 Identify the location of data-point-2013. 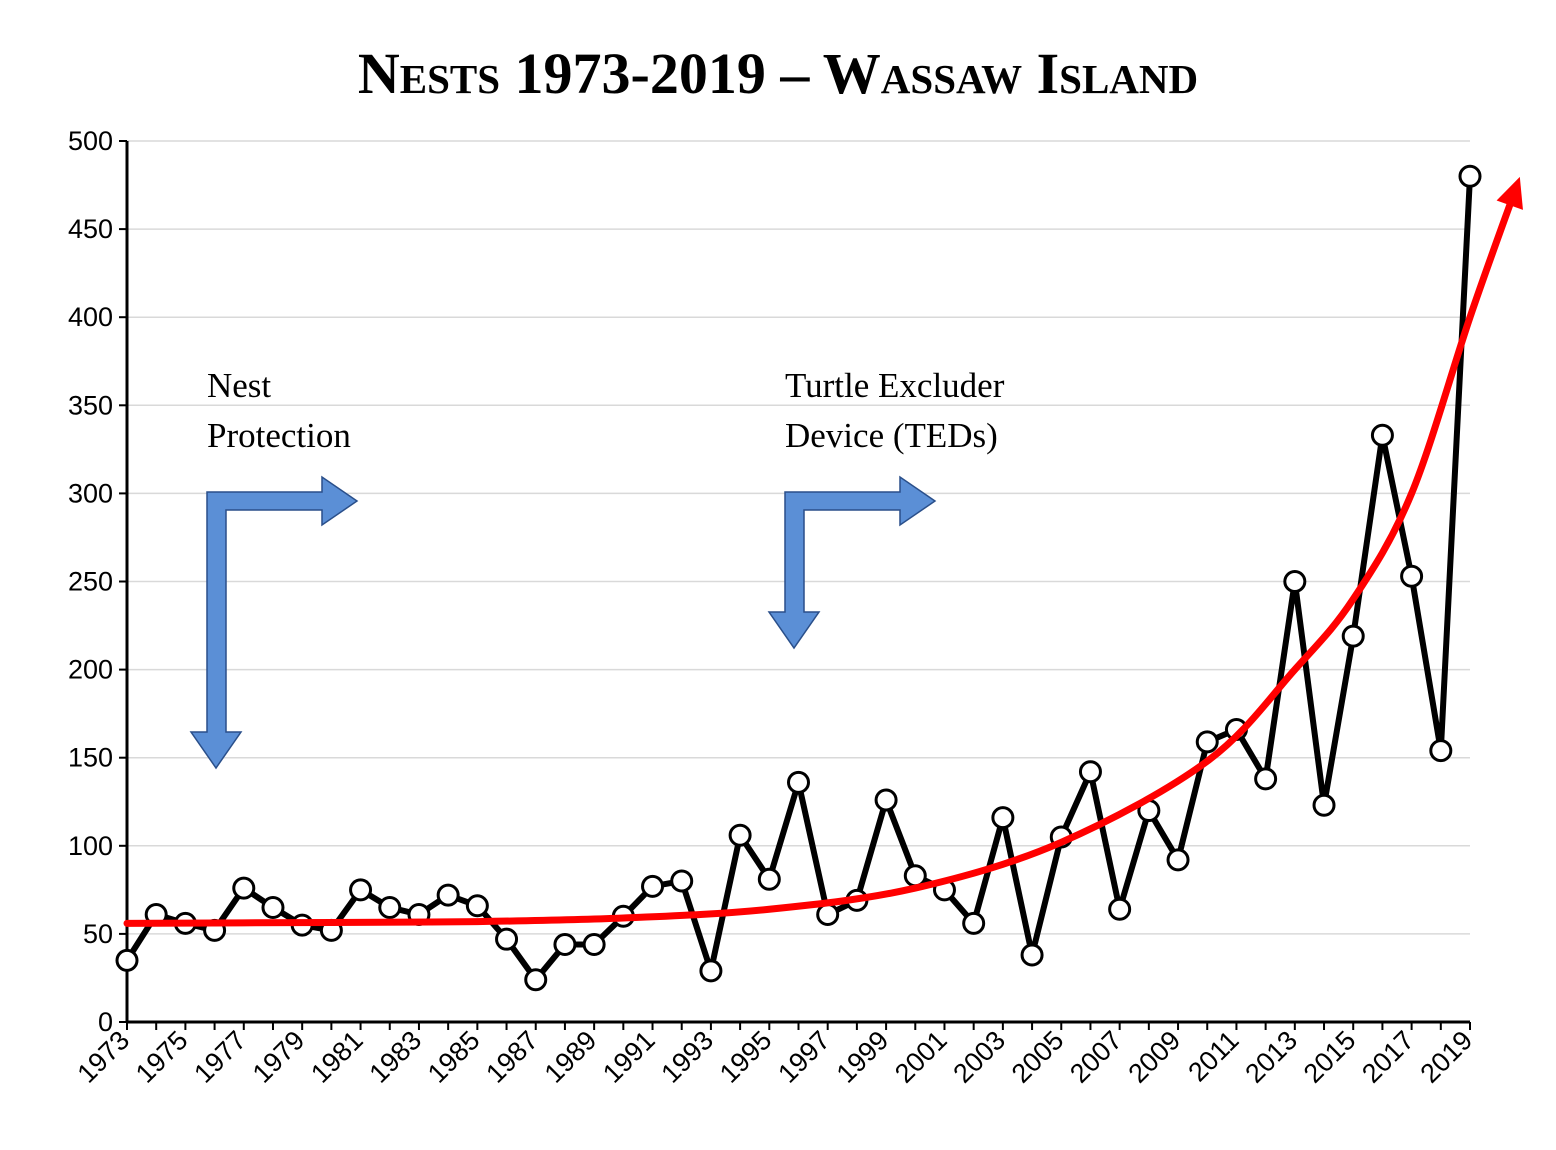
(1295, 581).